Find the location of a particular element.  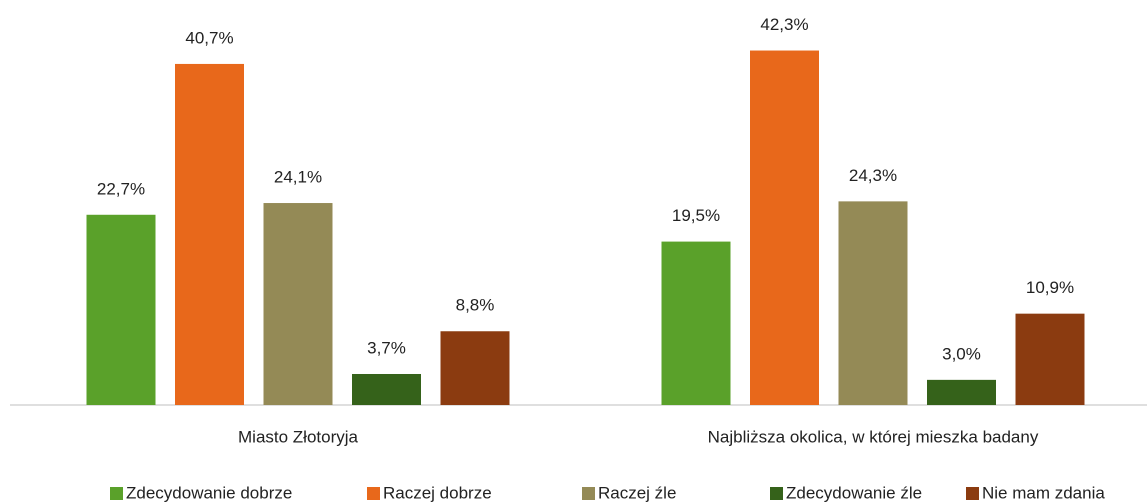

data-label: 22,7% is located at coordinates (121, 188).